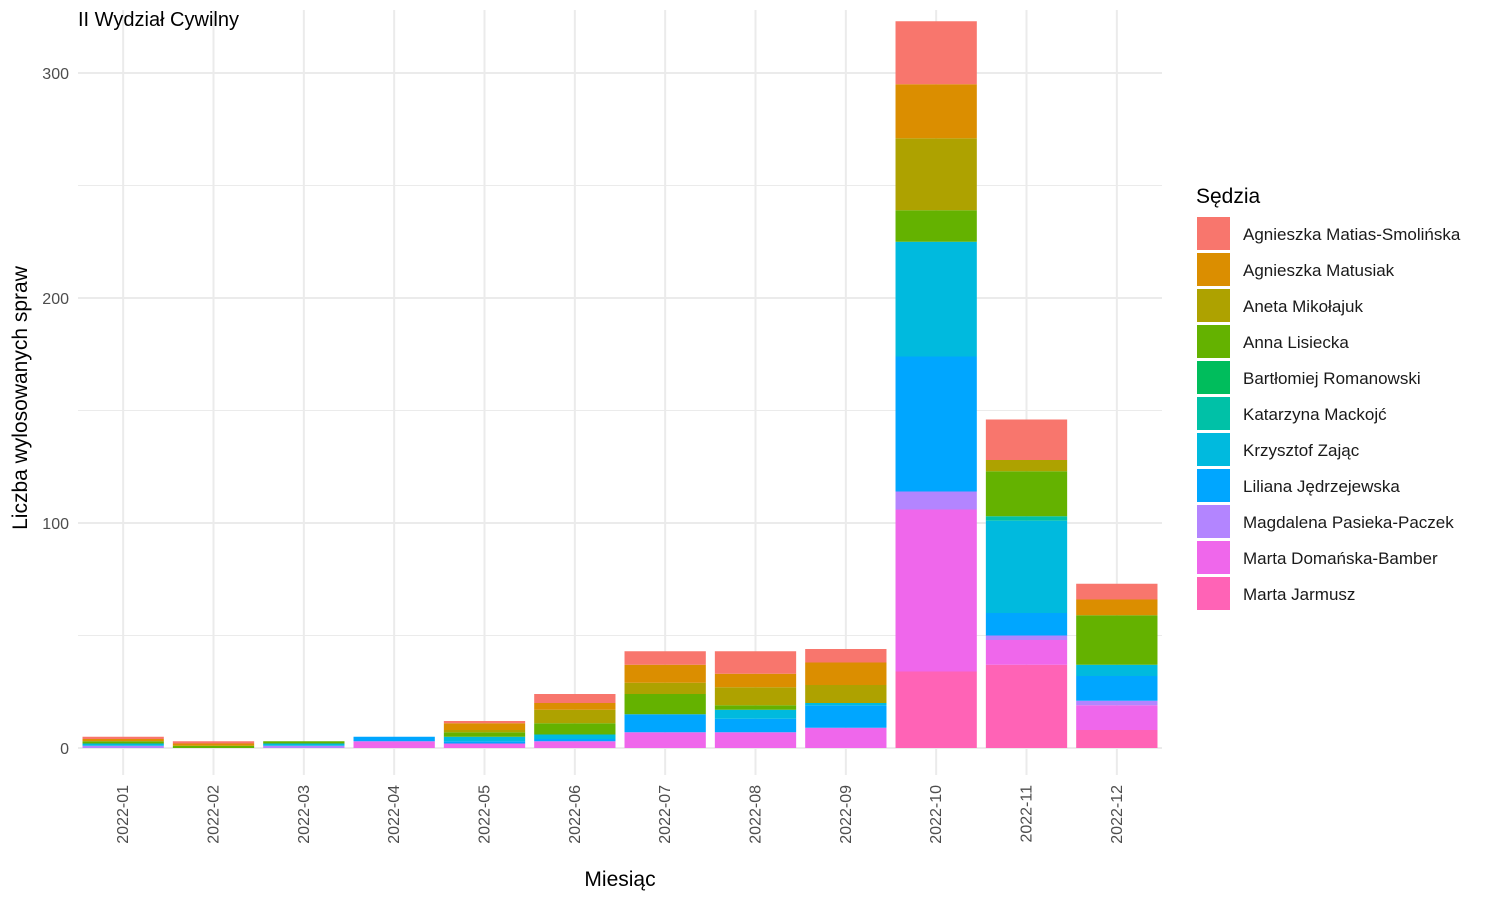  What do you see at coordinates (1352, 234) in the screenshot?
I see `legend-label: Agnieszka Matias-Smolińska` at bounding box center [1352, 234].